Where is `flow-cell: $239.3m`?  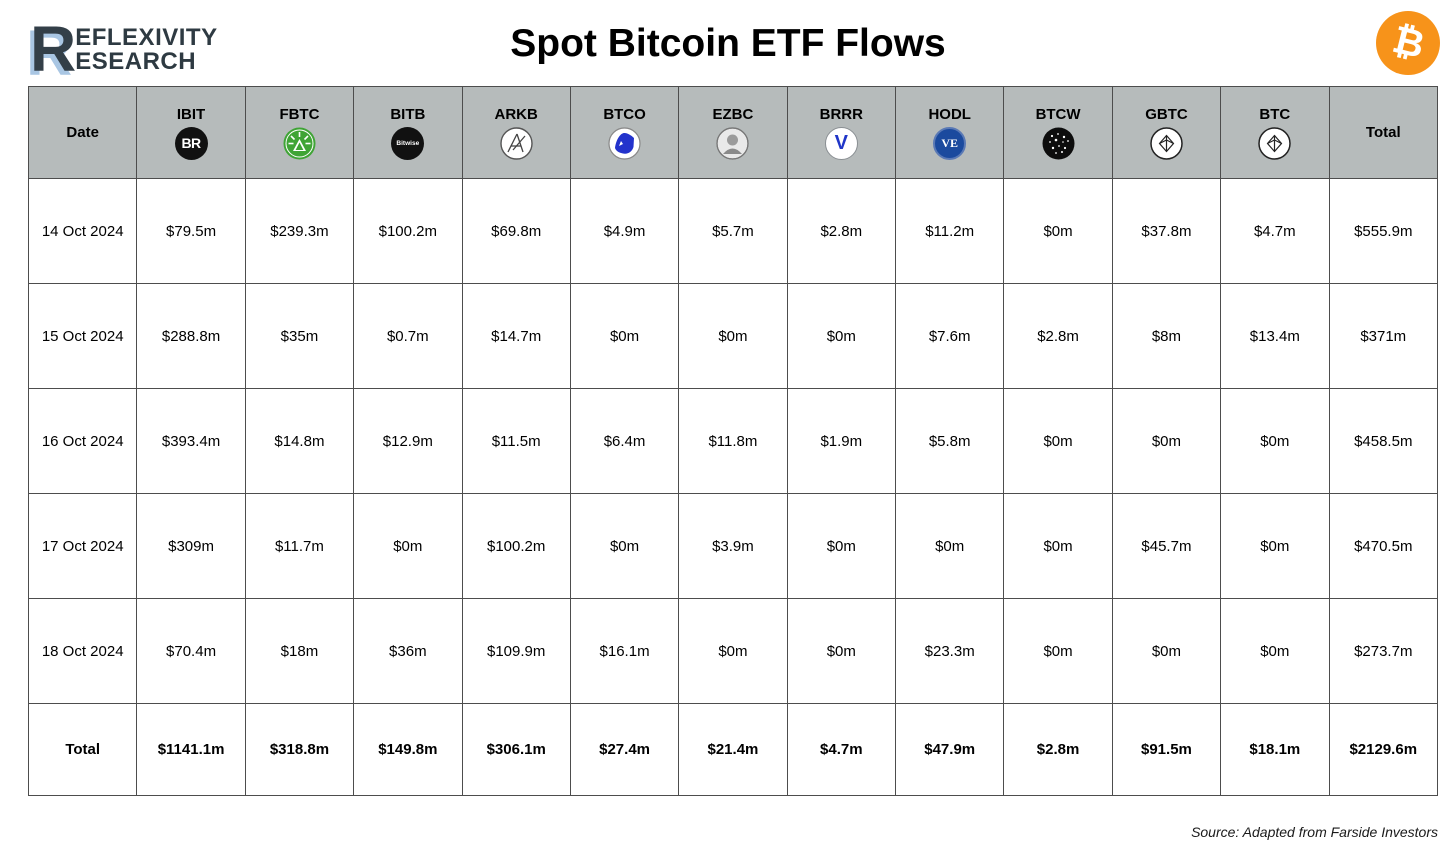 flow-cell: $239.3m is located at coordinates (299, 231).